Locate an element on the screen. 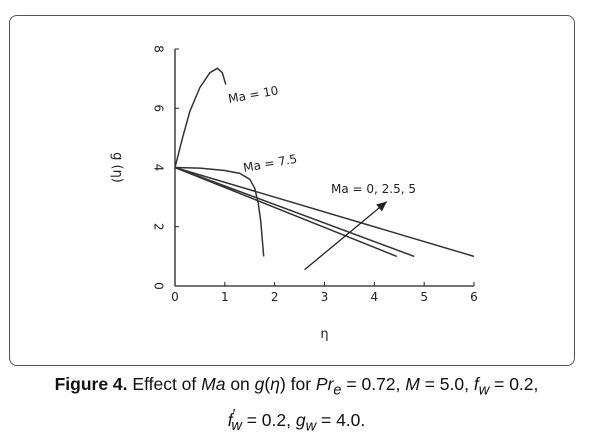 This screenshot has height=438, width=593. arrow-head is located at coordinates (381, 206).